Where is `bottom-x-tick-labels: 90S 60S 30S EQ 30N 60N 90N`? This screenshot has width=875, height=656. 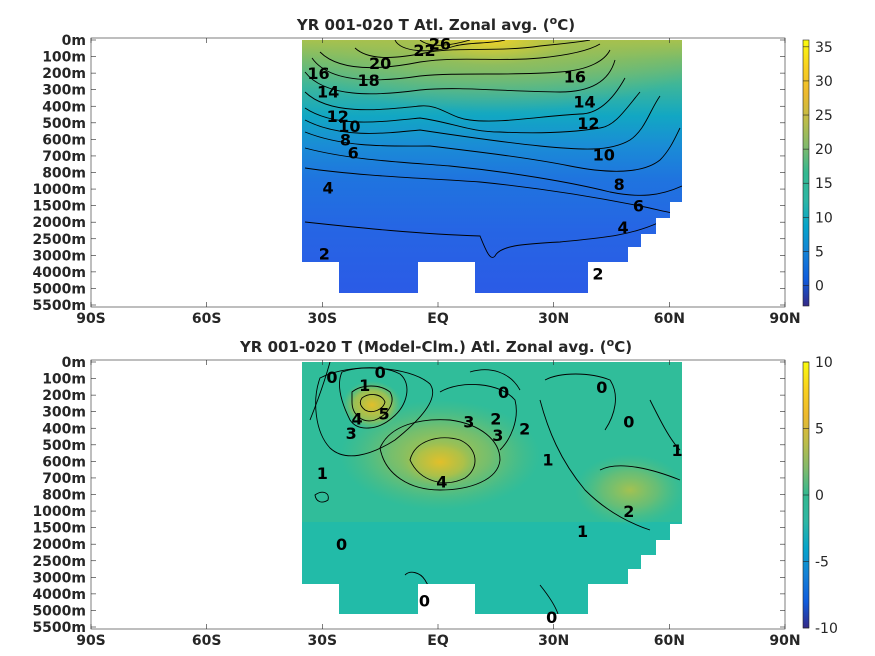
bottom-x-tick-labels: 90S 60S 30S EQ 30N 60N 90N is located at coordinates (438, 641).